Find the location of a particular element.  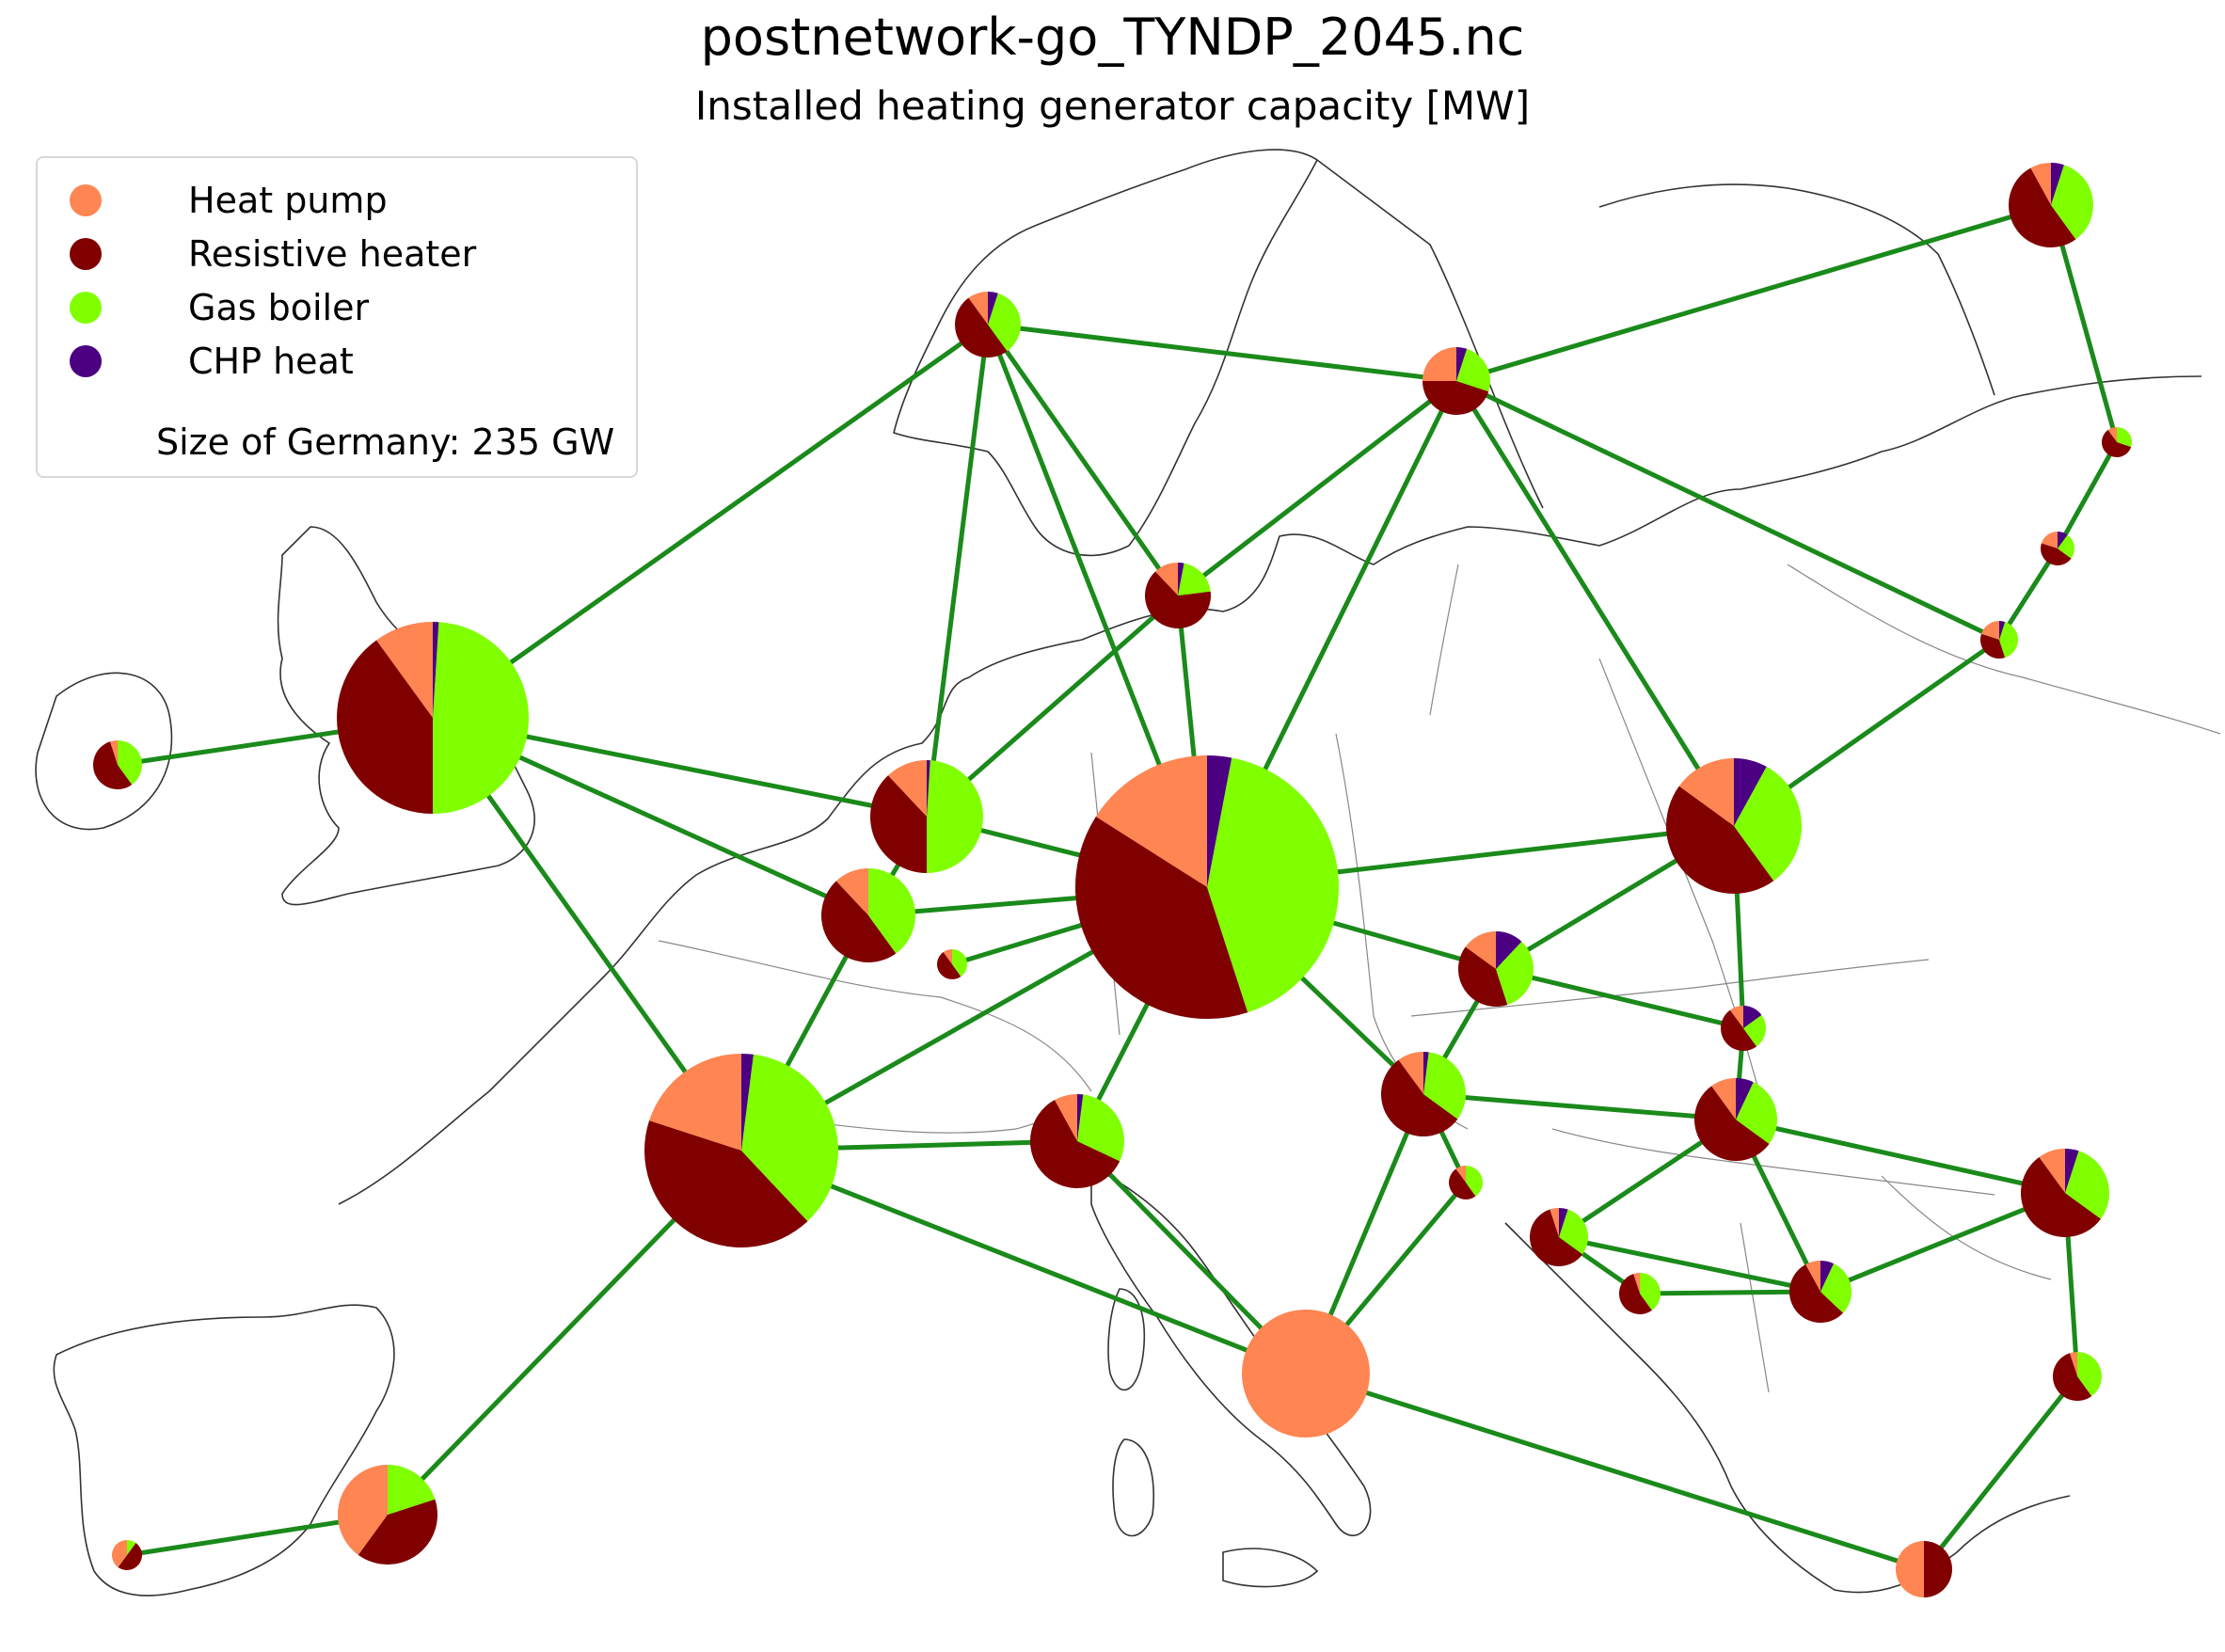

node-pie-lt is located at coordinates (1999, 640).